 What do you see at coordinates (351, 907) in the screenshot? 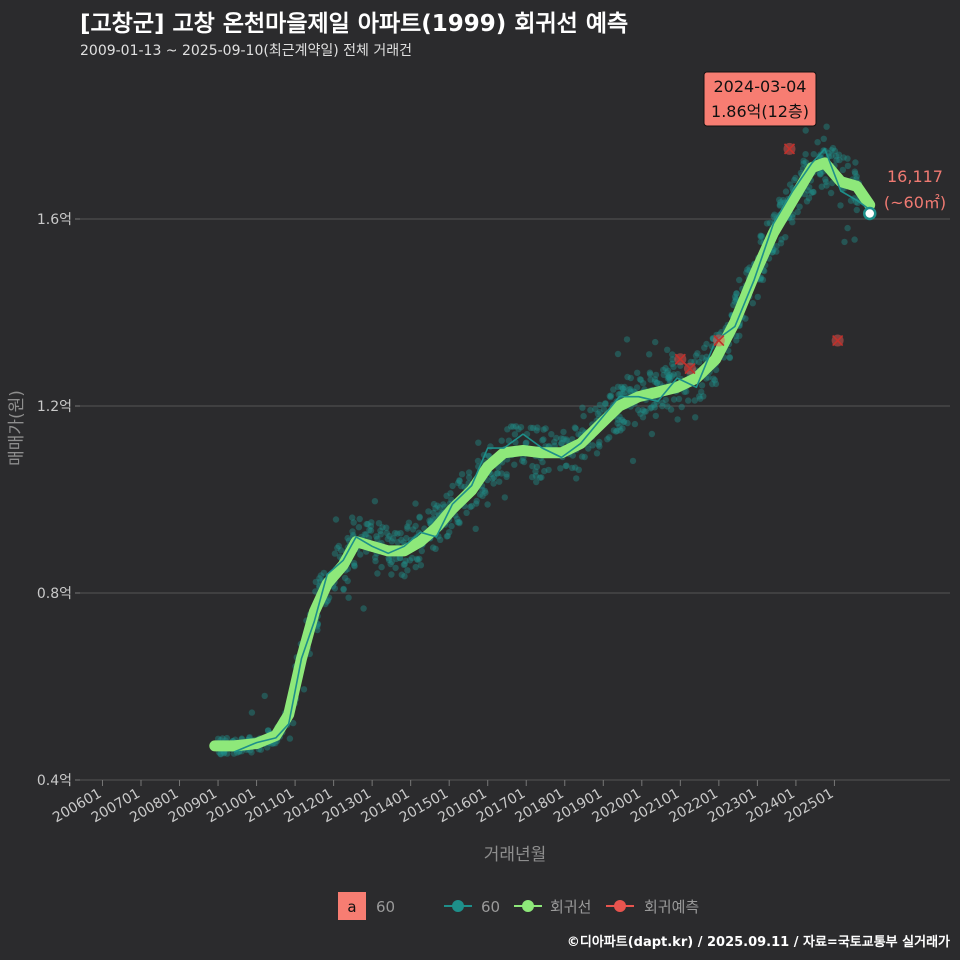
I see `legend-box-glyph: a` at bounding box center [351, 907].